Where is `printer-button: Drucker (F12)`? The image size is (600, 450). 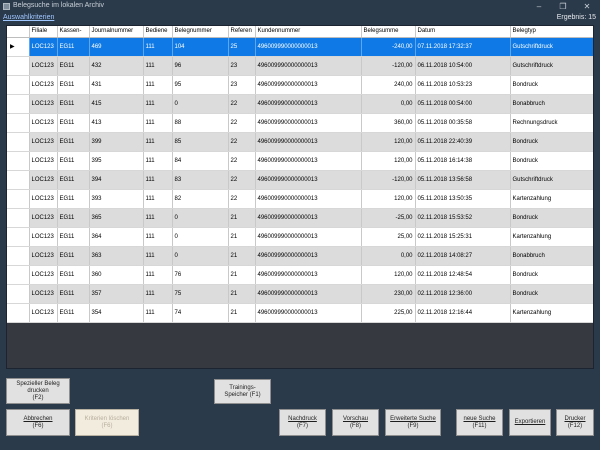
printer-button: Drucker (F12) is located at coordinates (575, 422).